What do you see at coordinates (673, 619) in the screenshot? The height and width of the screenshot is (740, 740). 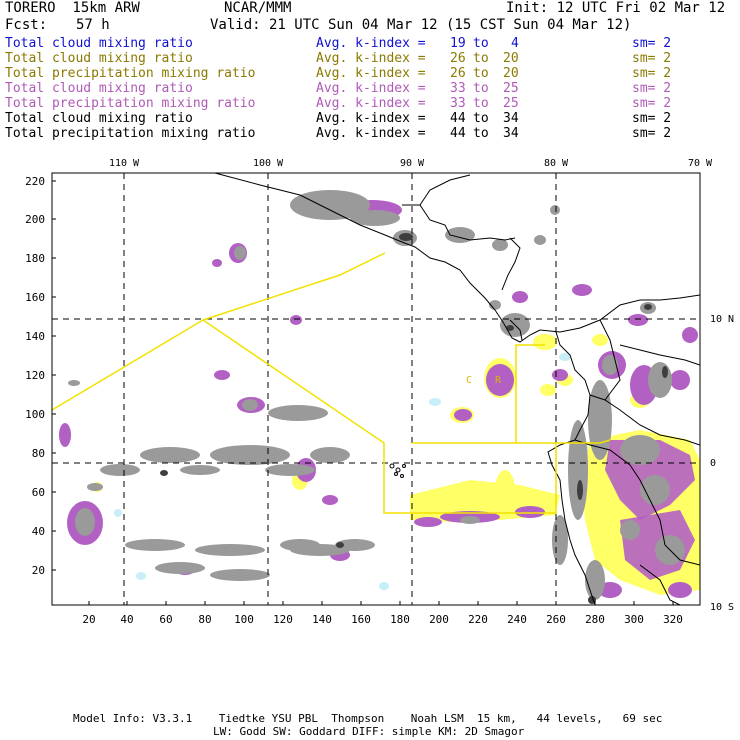 I see `x-tick-label: 320` at bounding box center [673, 619].